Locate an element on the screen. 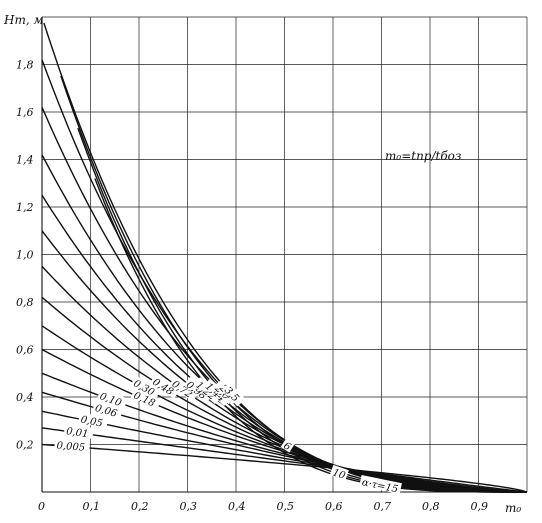  curve-label: 0,05 is located at coordinates (92, 421).